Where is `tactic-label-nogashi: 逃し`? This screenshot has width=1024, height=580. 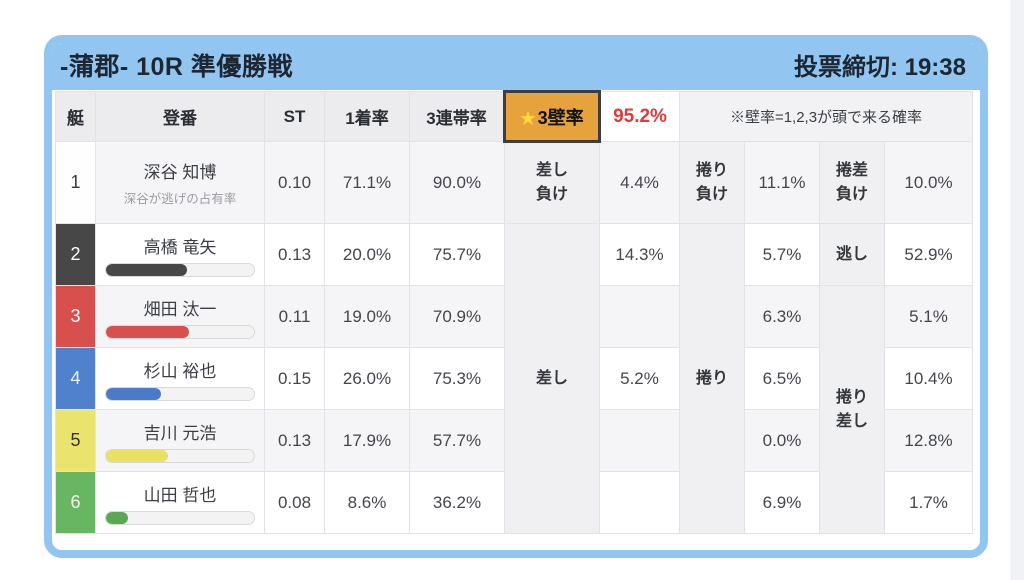 tactic-label-nogashi: 逃し is located at coordinates (852, 254).